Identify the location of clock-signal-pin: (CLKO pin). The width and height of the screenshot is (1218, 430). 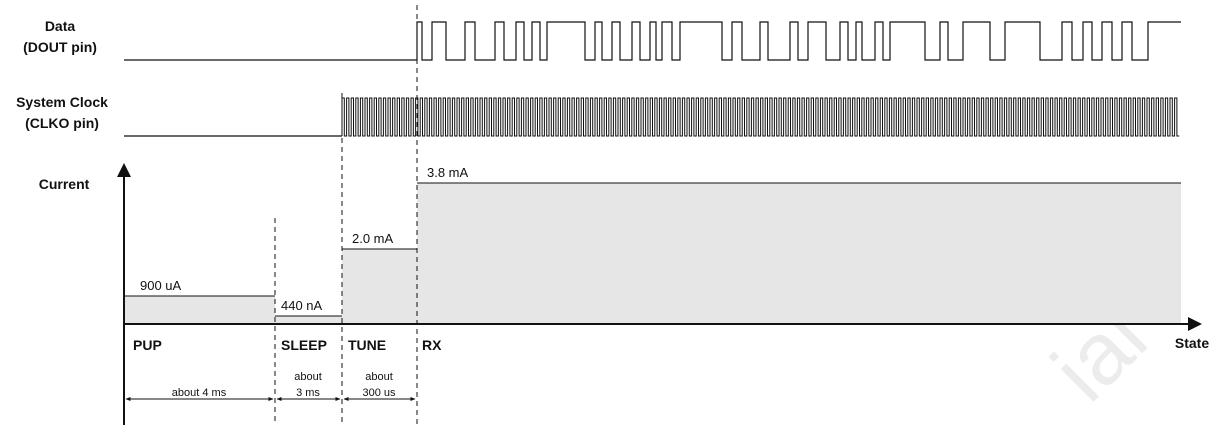
(62, 123).